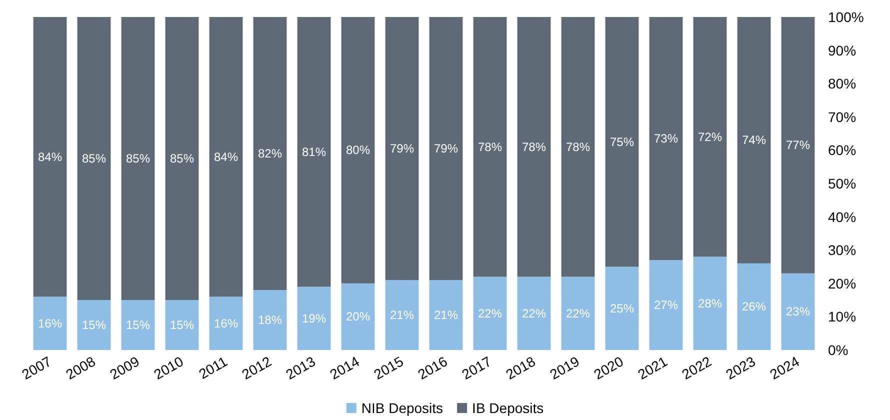  I want to click on data-label: 82%, so click(270, 153).